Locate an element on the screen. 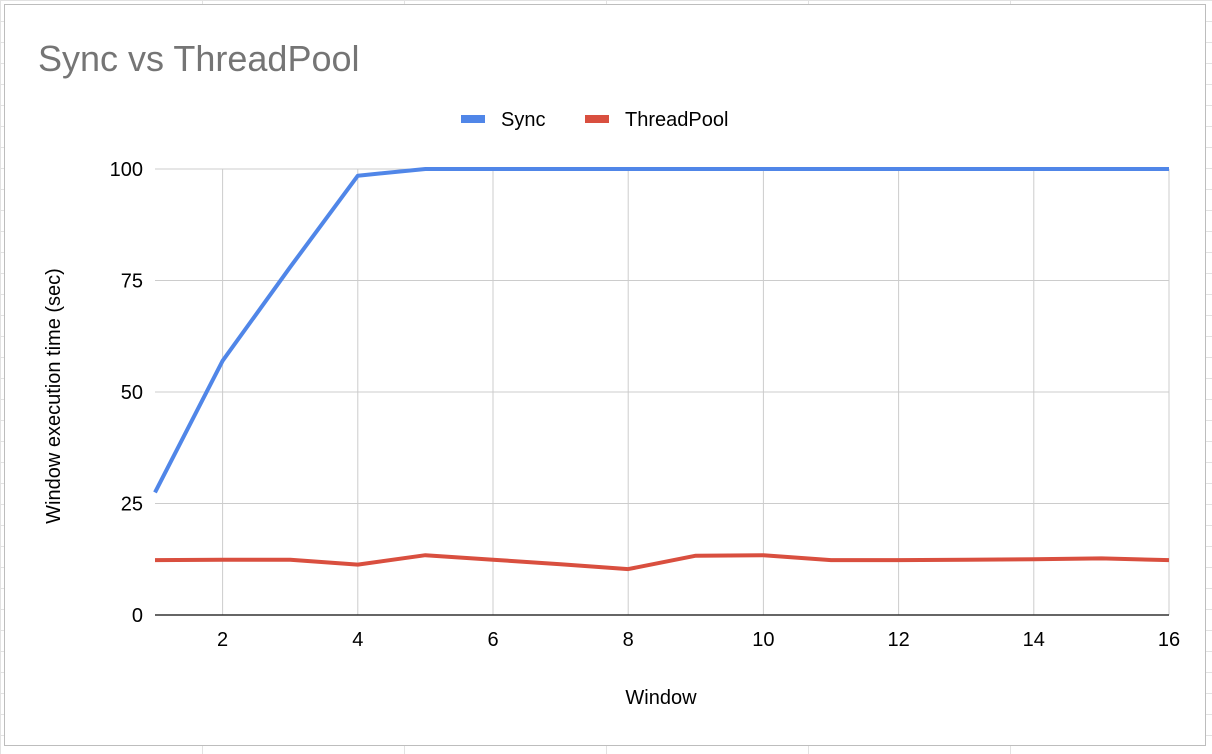 The width and height of the screenshot is (1212, 754). y-tick-label: 75 is located at coordinates (132, 282).